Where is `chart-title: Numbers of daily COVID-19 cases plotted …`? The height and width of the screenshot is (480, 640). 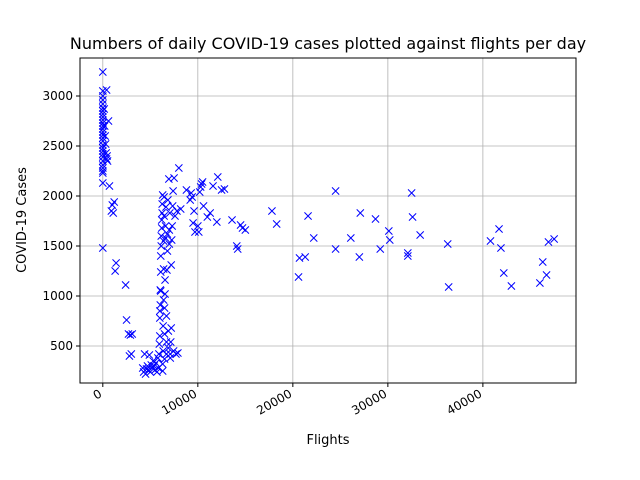
chart-title: Numbers of daily COVID-19 cases plotted … is located at coordinates (328, 43).